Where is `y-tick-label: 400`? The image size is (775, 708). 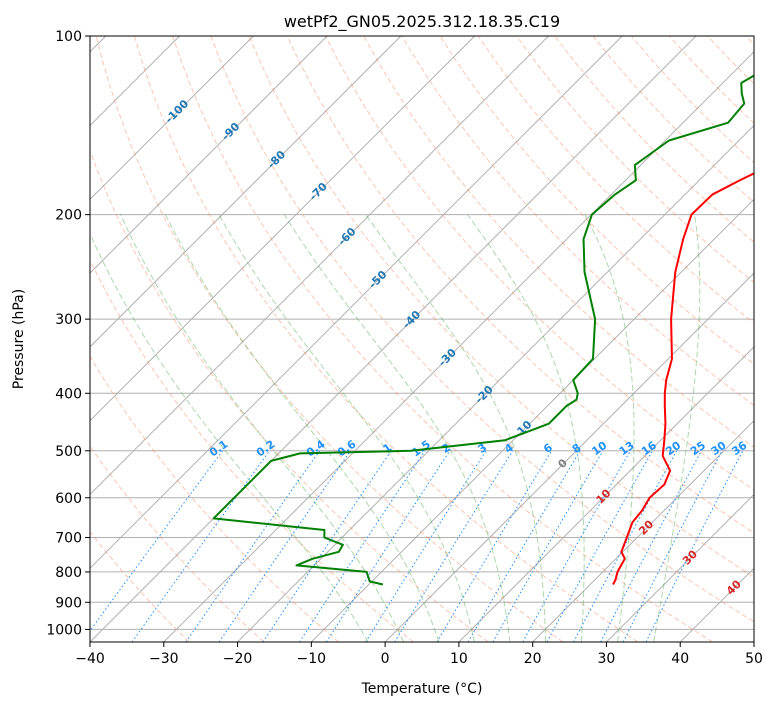 y-tick-label: 400 is located at coordinates (68, 394).